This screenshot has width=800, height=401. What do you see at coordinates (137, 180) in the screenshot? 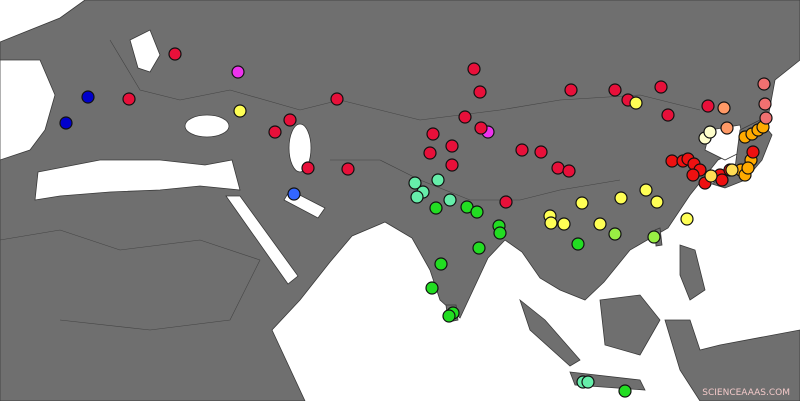
I see `mediterranean` at bounding box center [137, 180].